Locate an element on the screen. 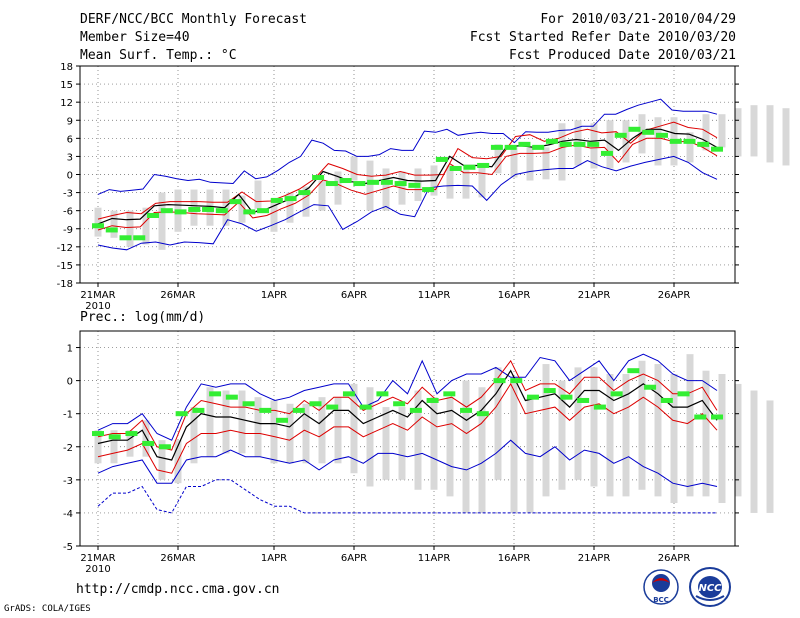 The image size is (800, 618). temp-upper-line is located at coordinates (407, 170).